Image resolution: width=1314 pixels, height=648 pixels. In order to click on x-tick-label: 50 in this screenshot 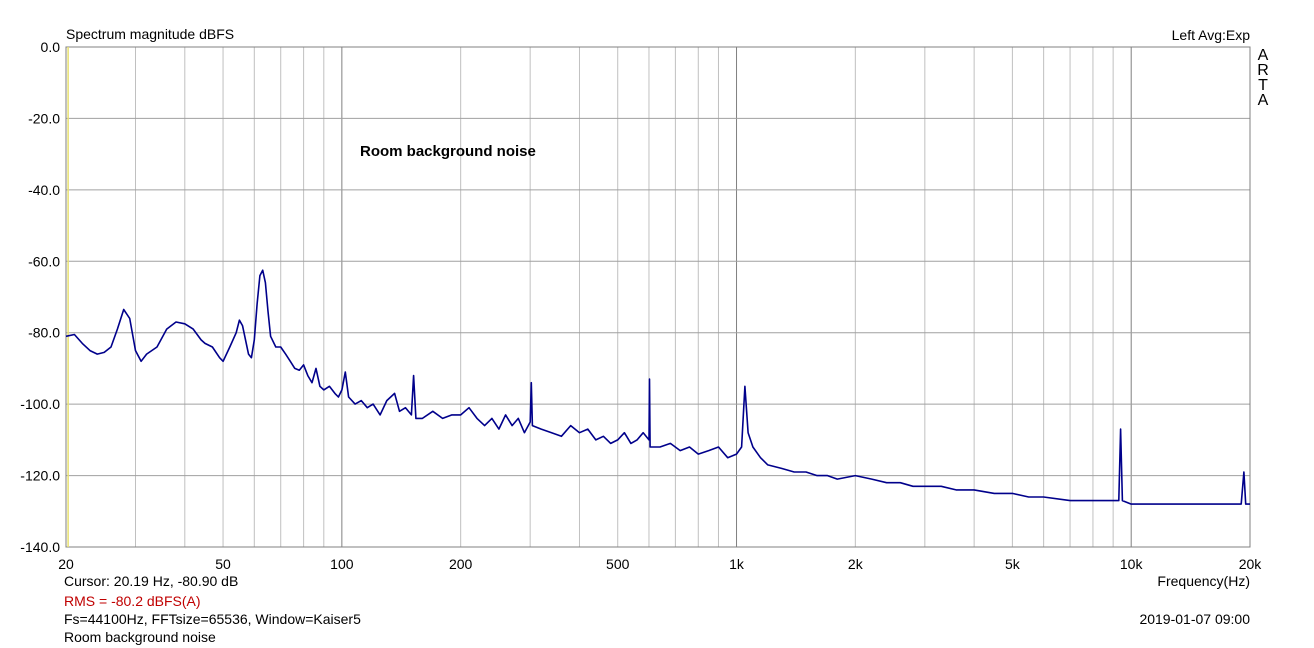, I will do `click(223, 564)`.